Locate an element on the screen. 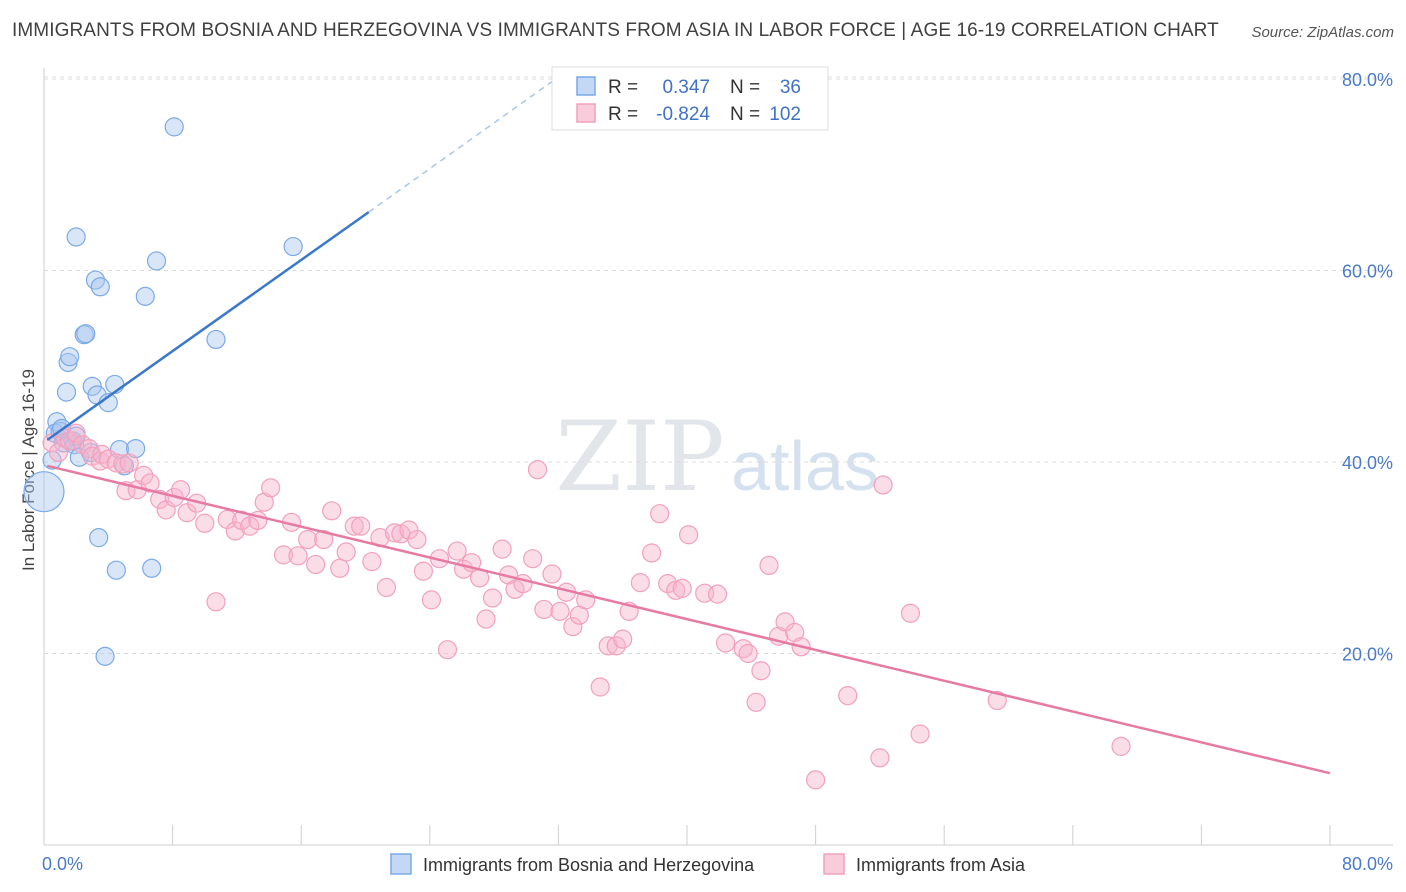 The image size is (1406, 892). y-tick-label-2: 60.0% is located at coordinates (1367, 272).